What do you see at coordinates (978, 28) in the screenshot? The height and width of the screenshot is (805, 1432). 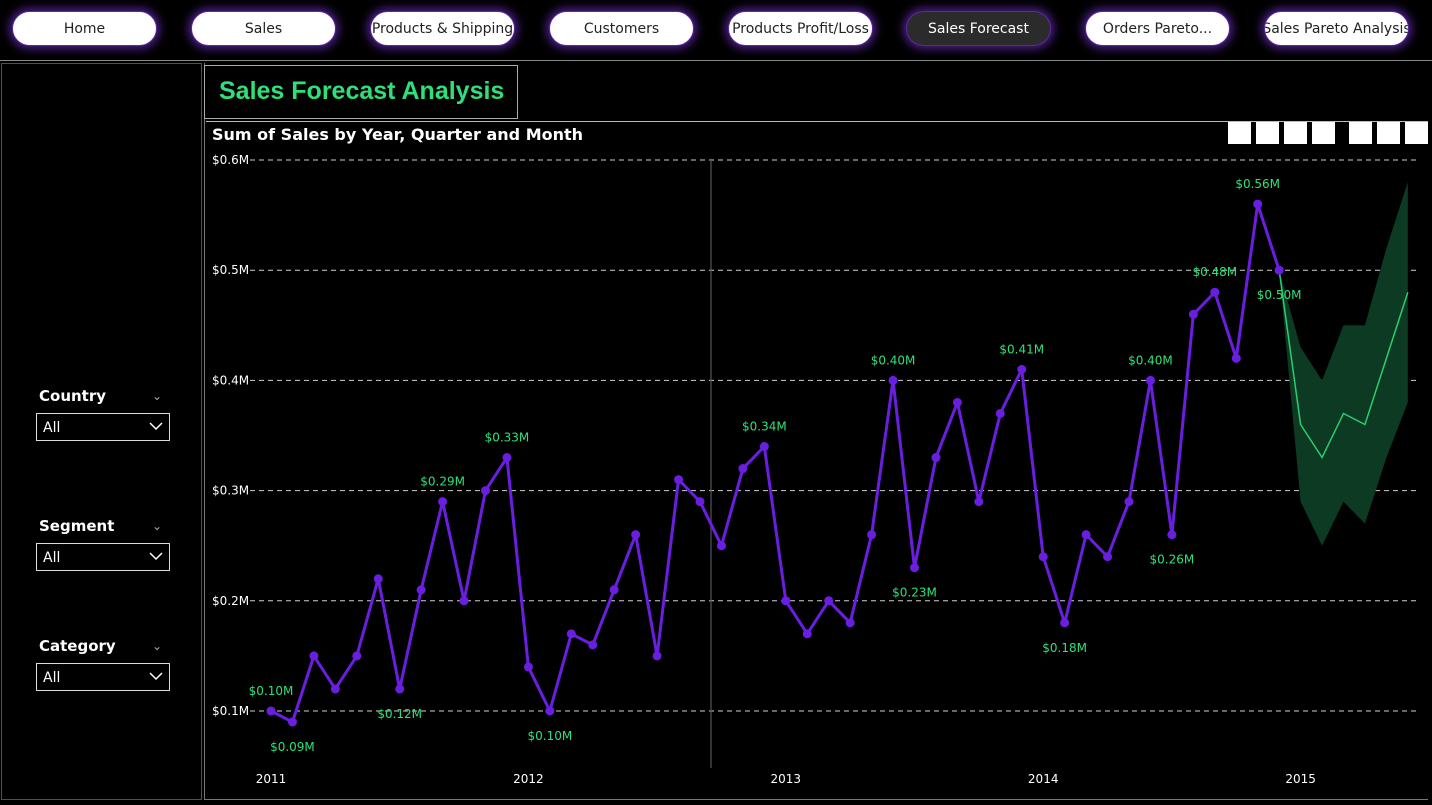 I see `nav-sales-forecast-button: Sales Forecast` at bounding box center [978, 28].